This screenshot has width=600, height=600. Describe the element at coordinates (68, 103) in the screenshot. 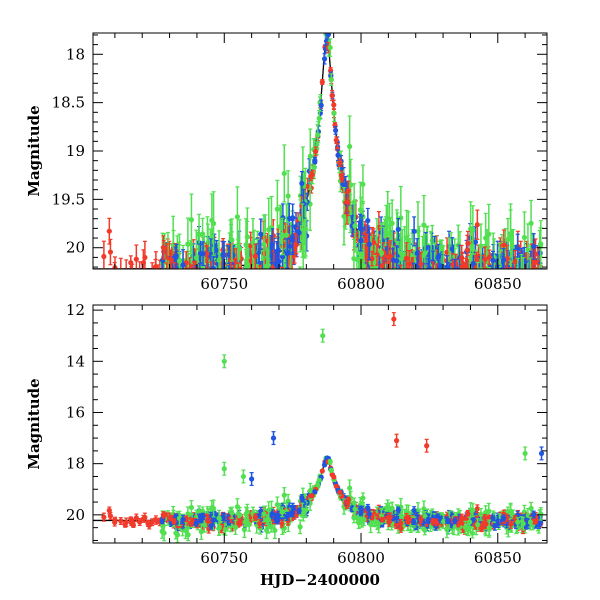

I see `y-tick-label: 18.5` at that location.